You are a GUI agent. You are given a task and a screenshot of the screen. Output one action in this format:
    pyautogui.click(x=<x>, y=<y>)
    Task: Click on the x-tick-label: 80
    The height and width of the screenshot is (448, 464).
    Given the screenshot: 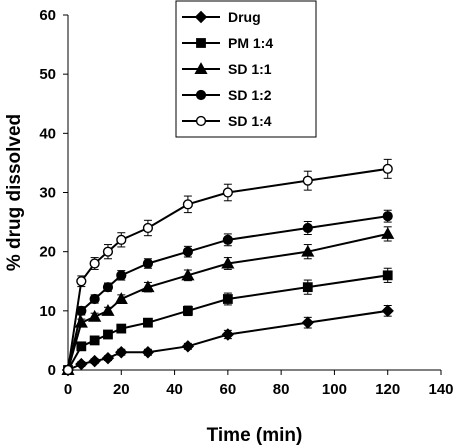 What is the action you would take?
    pyautogui.click(x=281, y=389)
    